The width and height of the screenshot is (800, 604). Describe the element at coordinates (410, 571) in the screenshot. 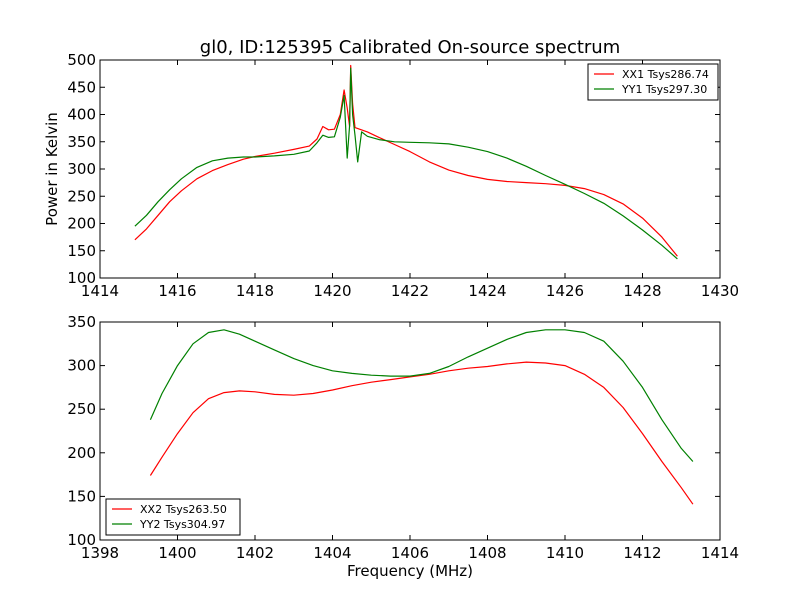

I see `chart-1-x-axis-label: Frequency (MHz)` at that location.